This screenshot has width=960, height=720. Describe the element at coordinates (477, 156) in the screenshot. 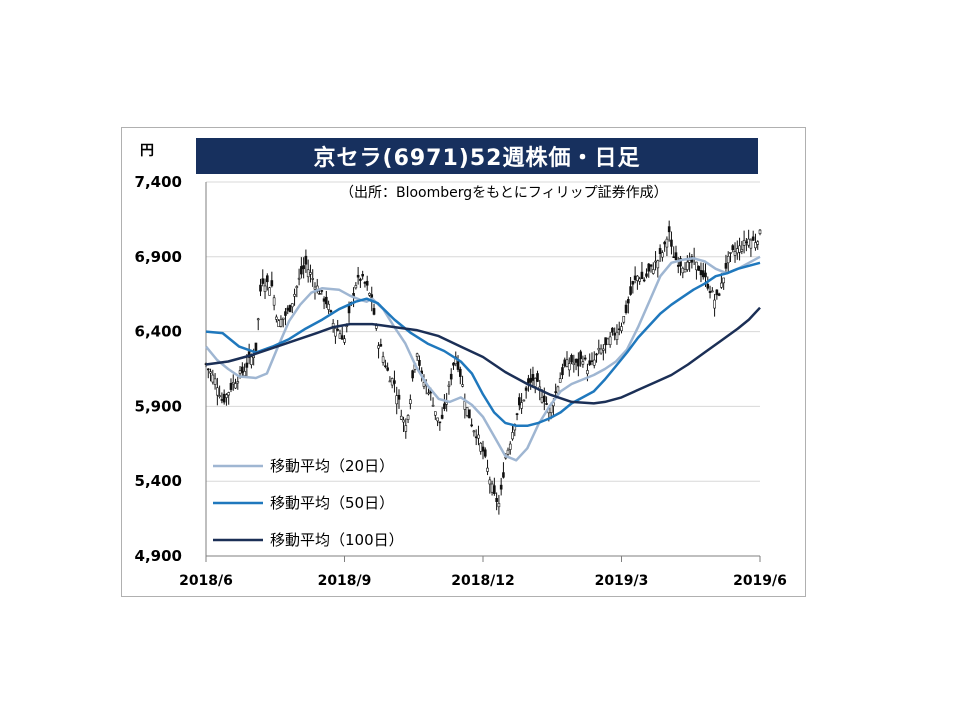

I see `chart-title: 京セラ(6971)52週株価・日足` at that location.